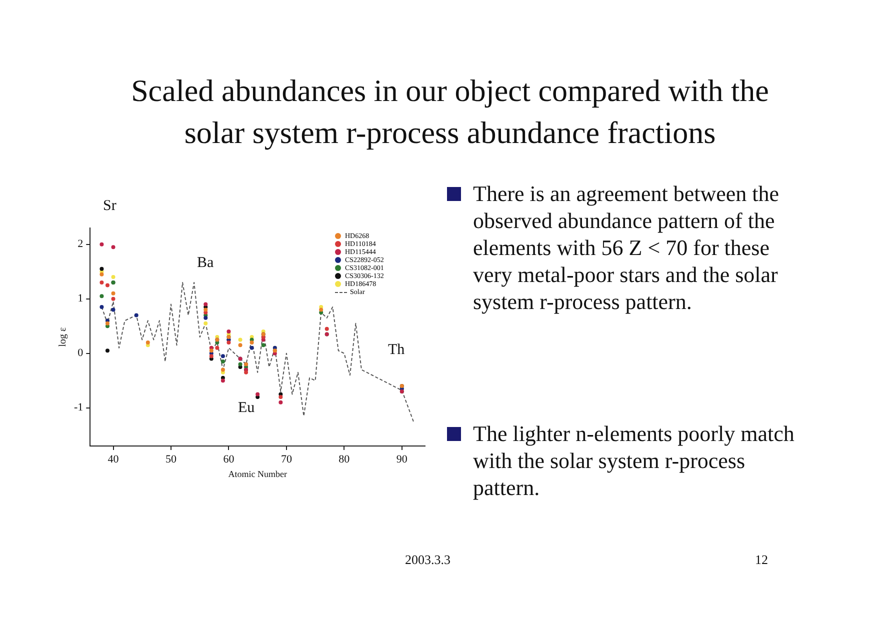  I want to click on annotation: Eu, so click(246, 408).